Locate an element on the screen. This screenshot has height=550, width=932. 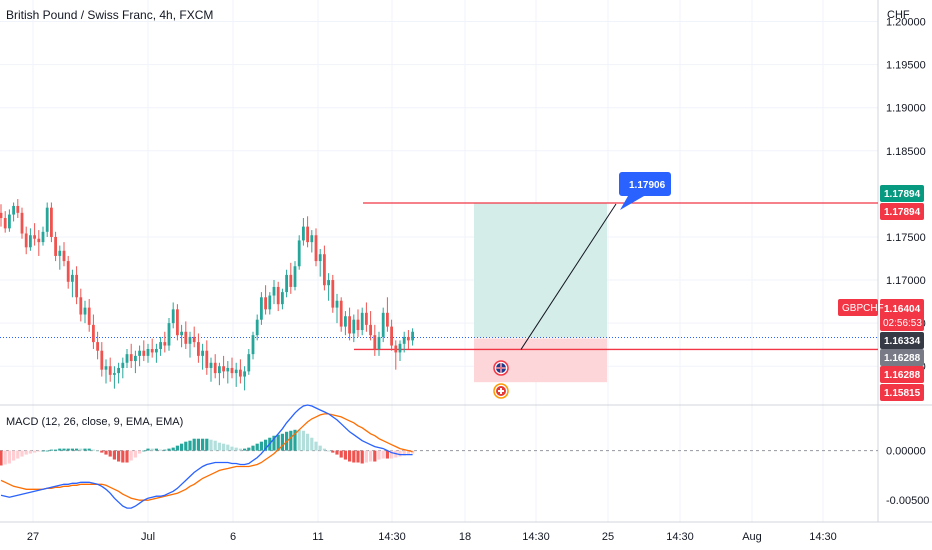
time-tick-label: Aug is located at coordinates (752, 537).